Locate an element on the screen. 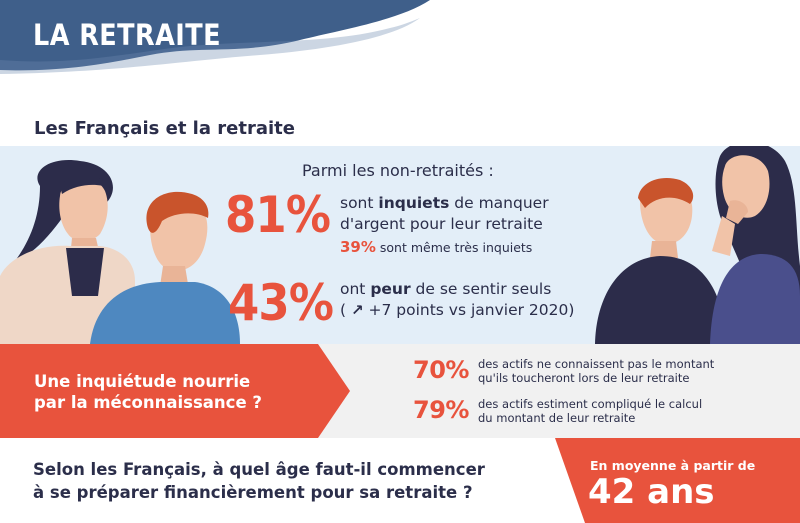 This screenshot has width=800, height=523. middle-heading-line: Une inquiétude nourrie is located at coordinates (142, 381).